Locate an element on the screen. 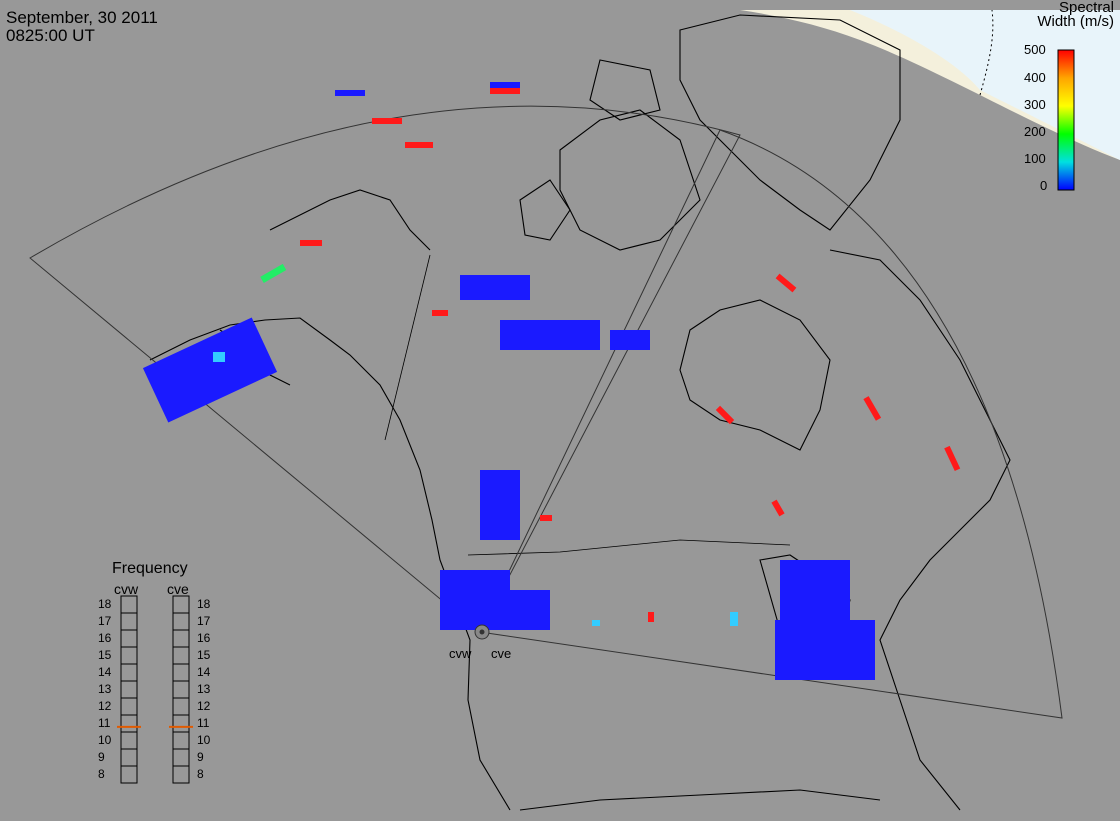  frequency-level-west: 10 is located at coordinates (105, 740).